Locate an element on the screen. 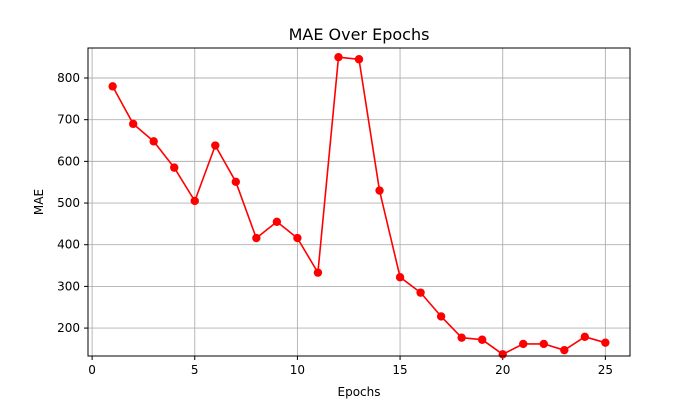 This screenshot has height=400, width=700. x-tick-label: 20 is located at coordinates (502, 370).